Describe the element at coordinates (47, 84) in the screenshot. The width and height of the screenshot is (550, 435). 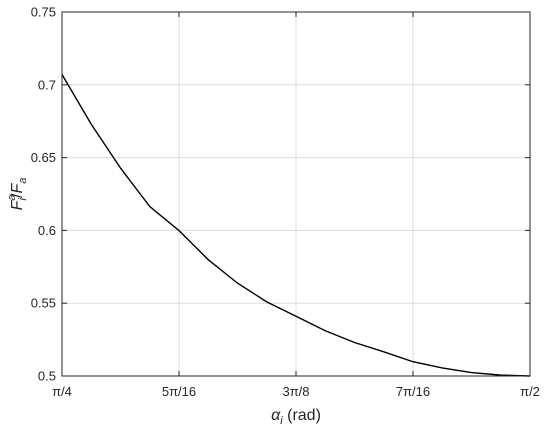
I see `y-tick-label: 0.7` at that location.